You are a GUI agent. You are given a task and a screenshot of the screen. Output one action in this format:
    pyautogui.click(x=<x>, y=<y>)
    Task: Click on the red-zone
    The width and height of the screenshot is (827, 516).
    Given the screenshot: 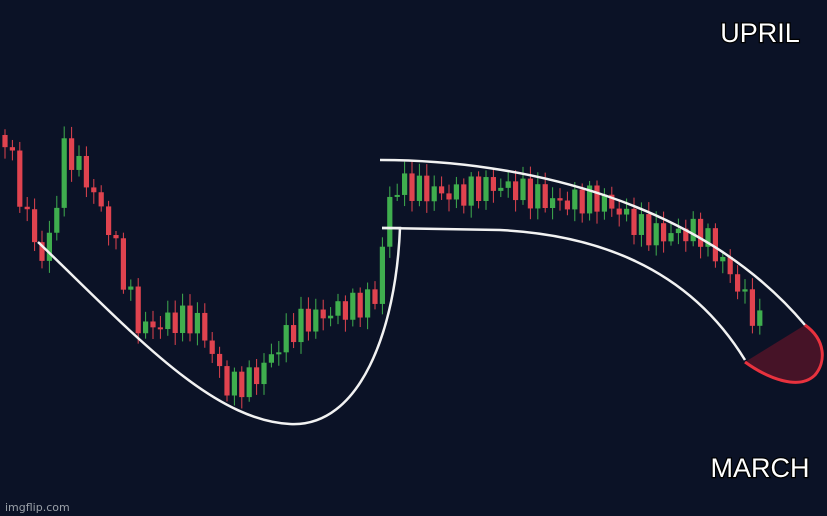 What is the action you would take?
    pyautogui.click(x=784, y=354)
    